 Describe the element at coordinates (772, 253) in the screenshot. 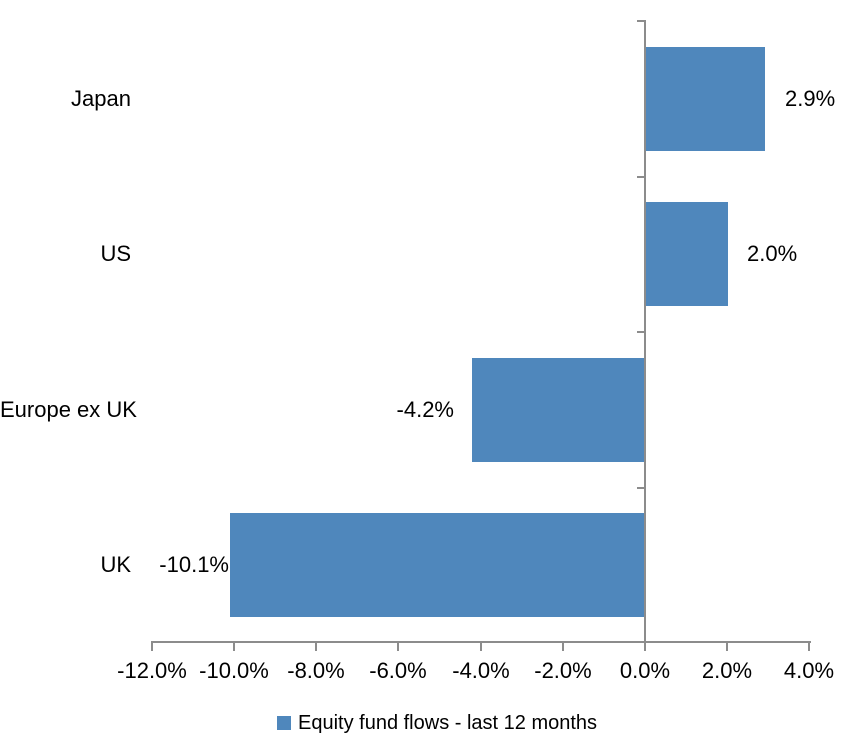

I see `data-label: 2.0%` at that location.